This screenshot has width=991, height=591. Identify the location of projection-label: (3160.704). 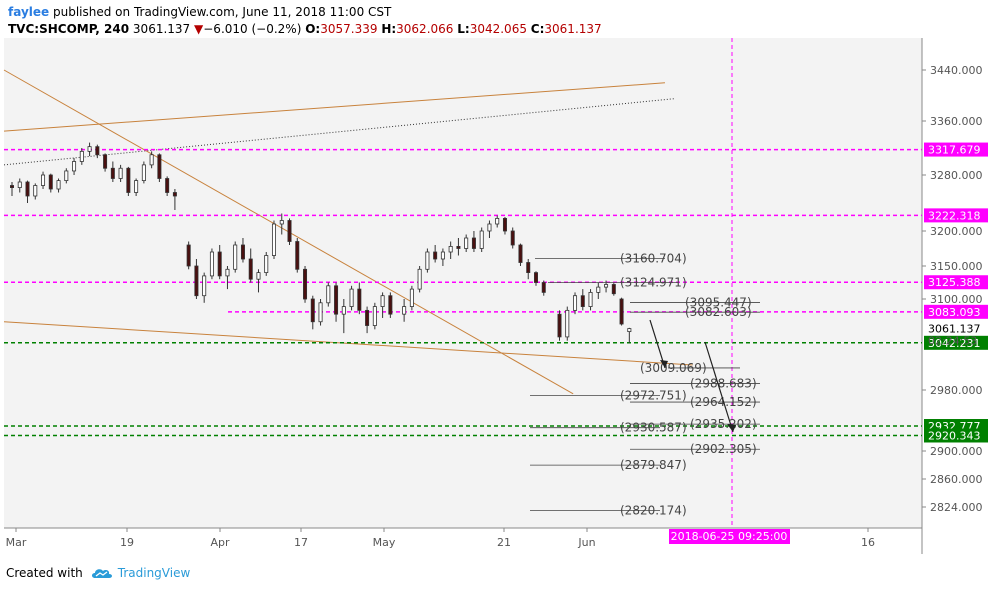
(653, 259).